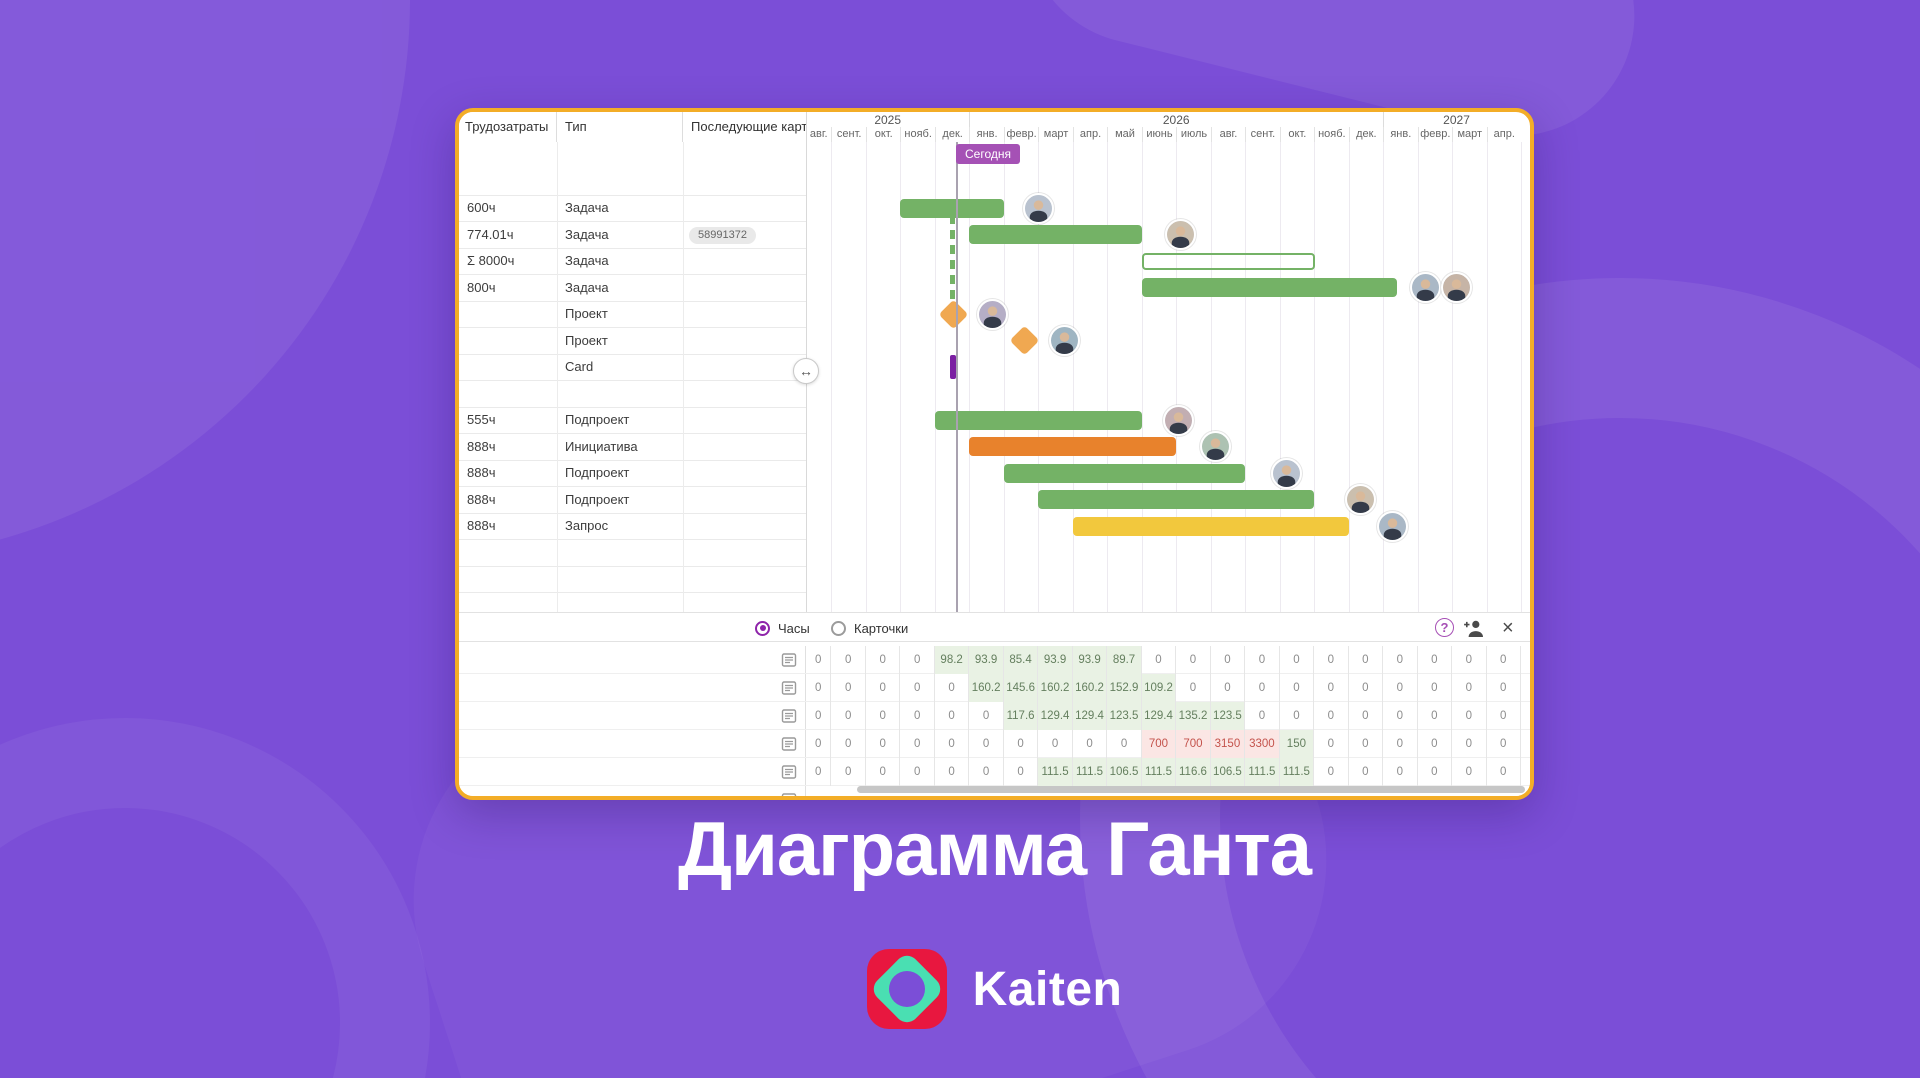 The height and width of the screenshot is (1078, 1920). I want to click on table-row: 774.01ч Задача 58991372, so click(632, 235).